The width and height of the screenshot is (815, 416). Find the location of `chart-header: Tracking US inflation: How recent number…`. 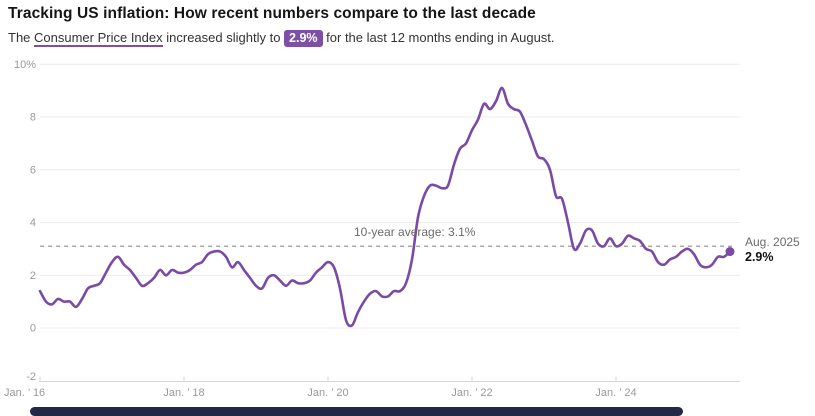

chart-header: Tracking US inflation: How recent number… is located at coordinates (408, 25).